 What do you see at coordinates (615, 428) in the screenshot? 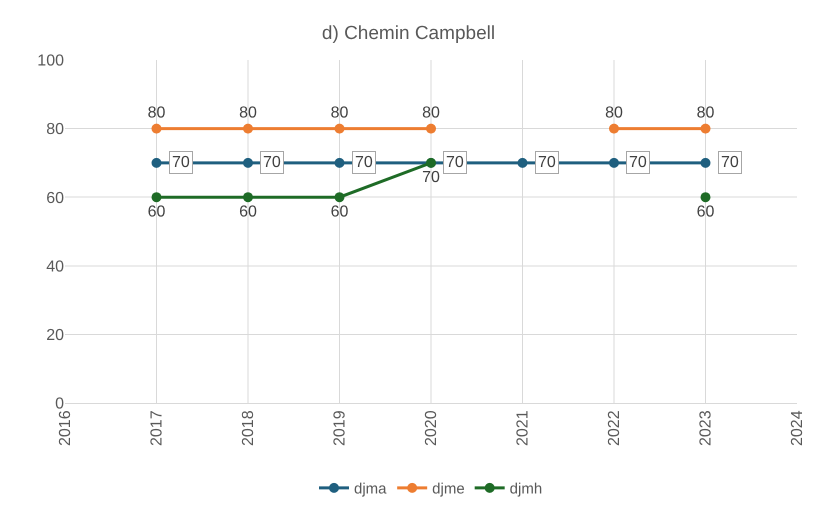
I see `x-tick-label: 2022` at bounding box center [615, 428].